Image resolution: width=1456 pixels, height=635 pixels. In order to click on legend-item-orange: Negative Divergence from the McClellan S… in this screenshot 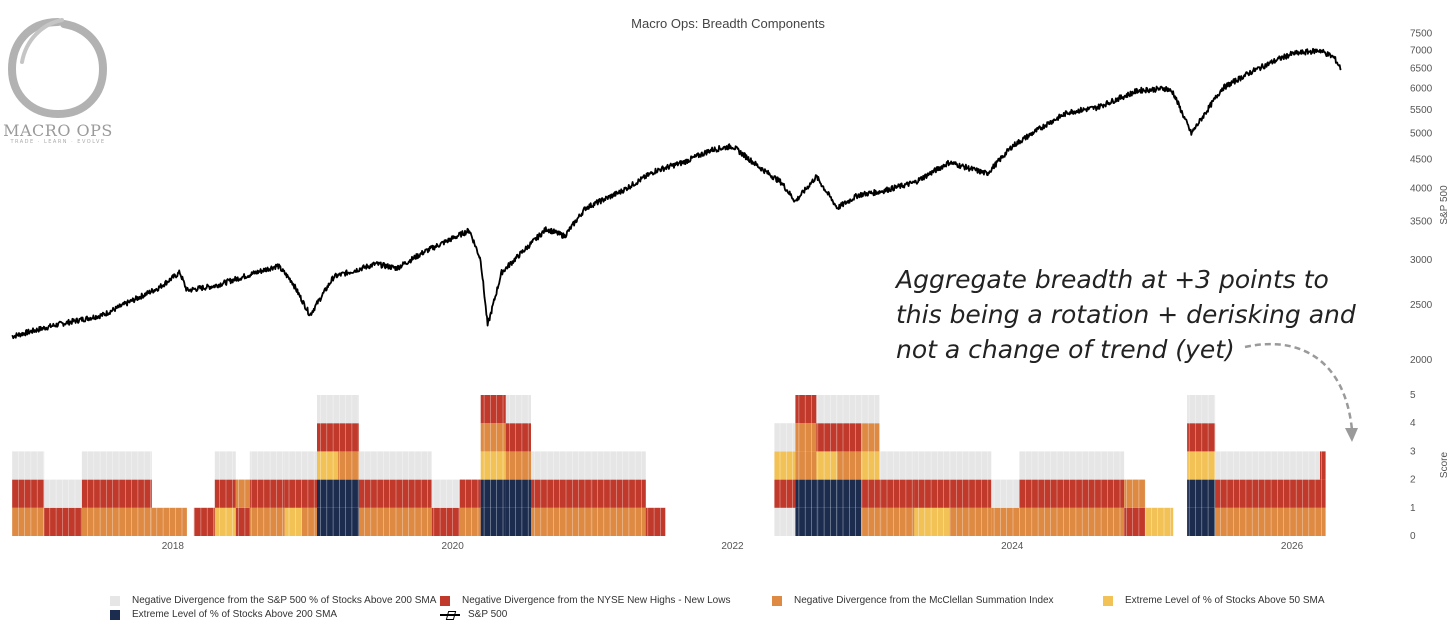, I will do `click(913, 600)`.